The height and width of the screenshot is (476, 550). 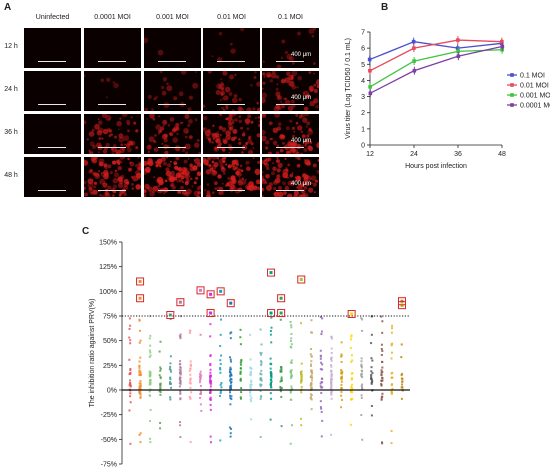 What do you see at coordinates (385, 7) in the screenshot?
I see `panel-b-label: B` at bounding box center [385, 7].